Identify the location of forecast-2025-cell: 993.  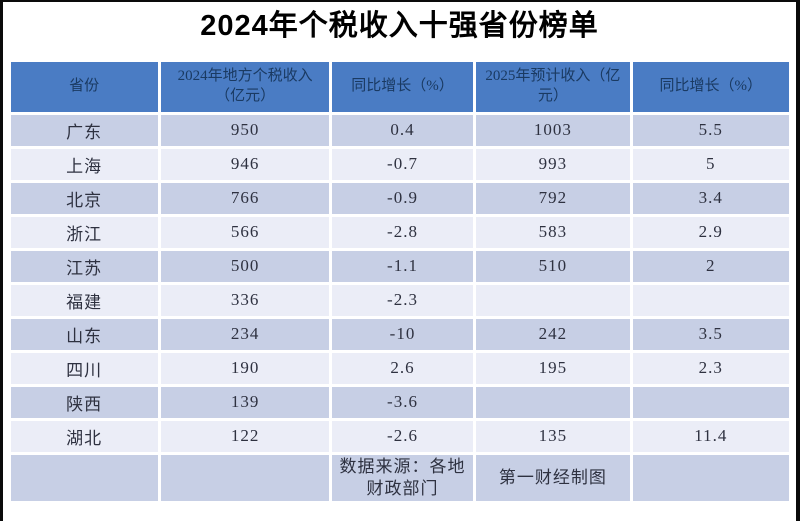
(553, 164).